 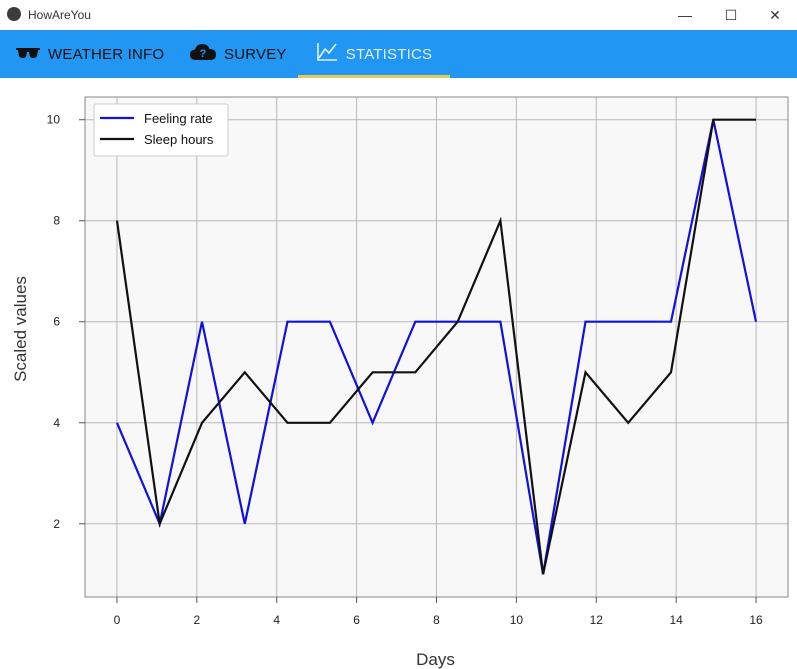 What do you see at coordinates (178, 118) in the screenshot?
I see `legend-label: Feeling rate` at bounding box center [178, 118].